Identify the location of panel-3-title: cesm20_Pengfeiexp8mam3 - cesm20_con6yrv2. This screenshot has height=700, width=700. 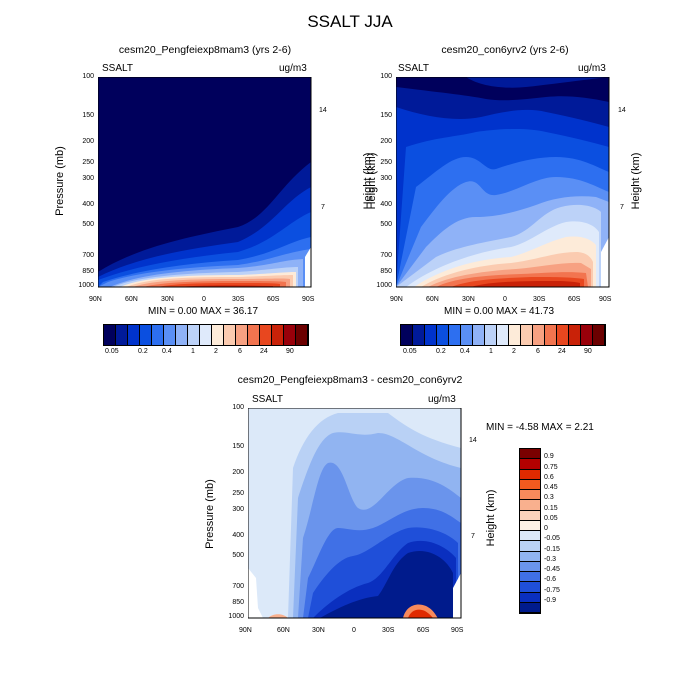
(350, 380).